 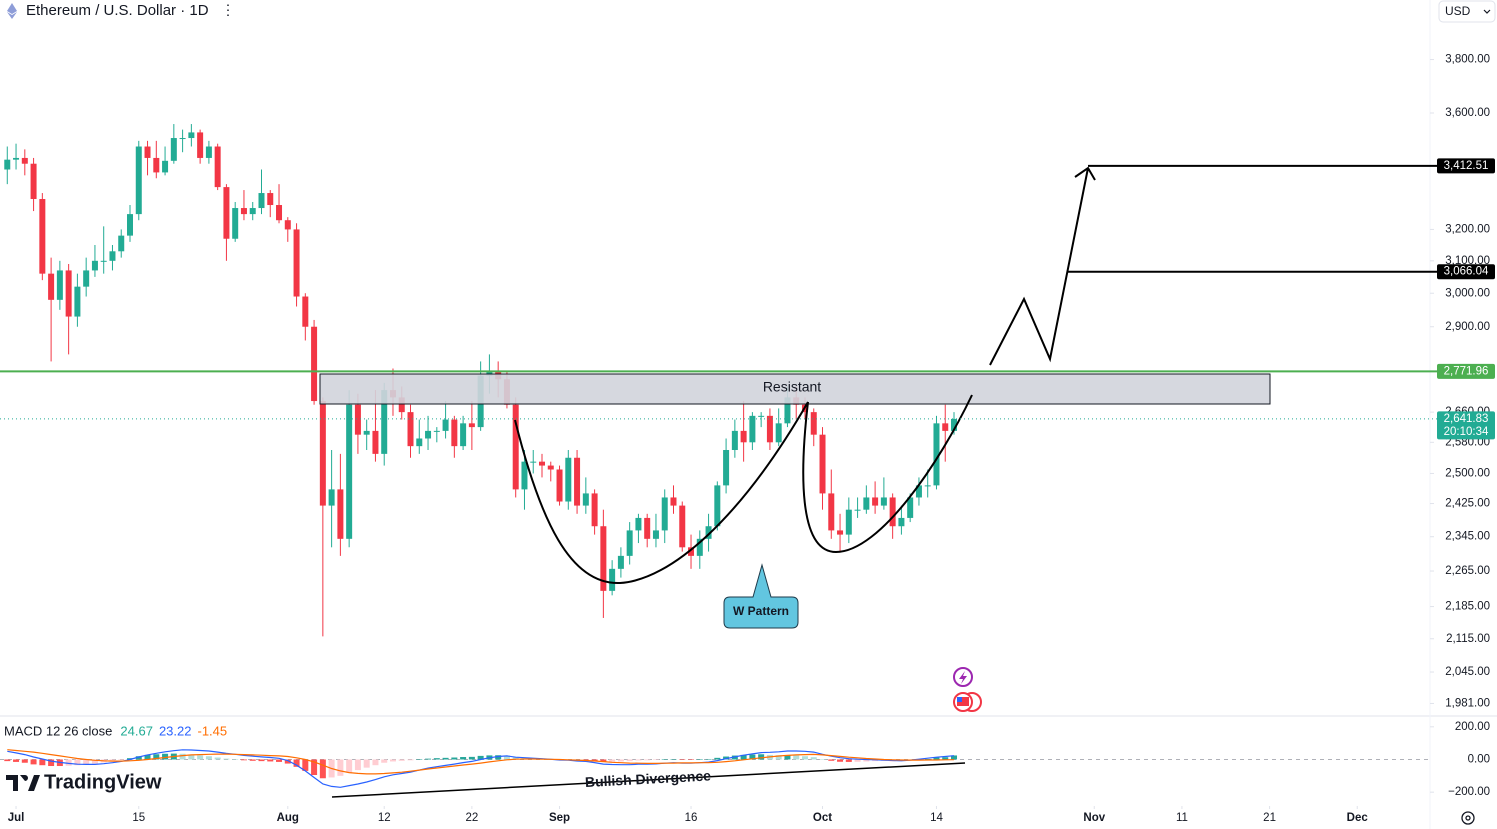 What do you see at coordinates (12, 11) in the screenshot?
I see `eth-icon` at bounding box center [12, 11].